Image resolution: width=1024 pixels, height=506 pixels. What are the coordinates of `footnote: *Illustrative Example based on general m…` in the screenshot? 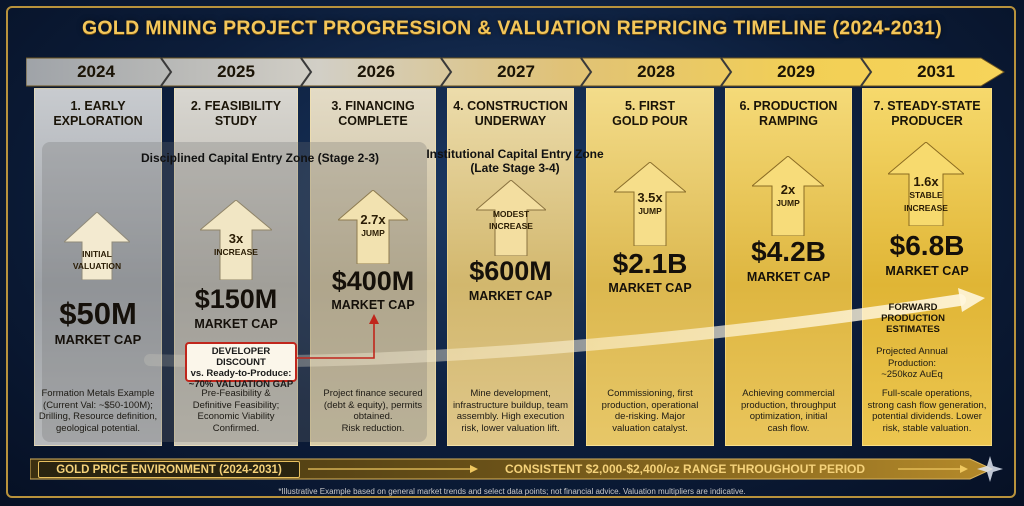 It's located at (512, 491).